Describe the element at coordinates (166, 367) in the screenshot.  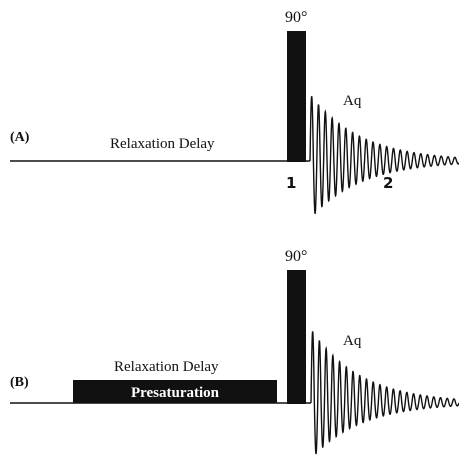
I see `panel-b-relaxation-delay-label: Relaxation Delay` at that location.